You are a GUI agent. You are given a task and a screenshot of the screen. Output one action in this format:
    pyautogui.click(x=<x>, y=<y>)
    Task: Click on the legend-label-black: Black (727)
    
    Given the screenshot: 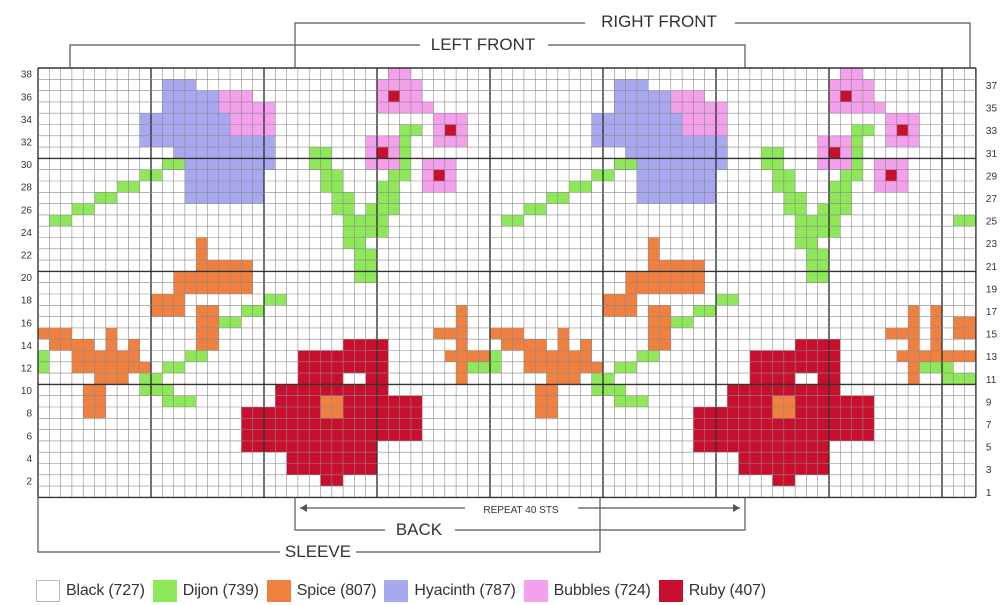 What is the action you would take?
    pyautogui.click(x=105, y=590)
    